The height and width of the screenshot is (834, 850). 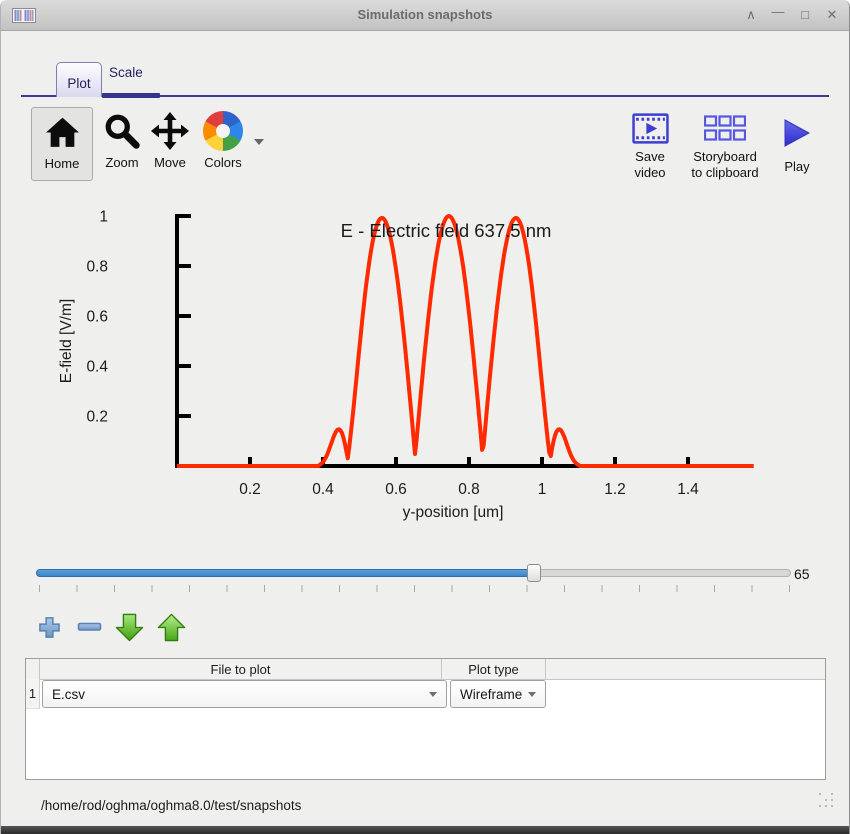 I want to click on move-label: Move, so click(x=170, y=162).